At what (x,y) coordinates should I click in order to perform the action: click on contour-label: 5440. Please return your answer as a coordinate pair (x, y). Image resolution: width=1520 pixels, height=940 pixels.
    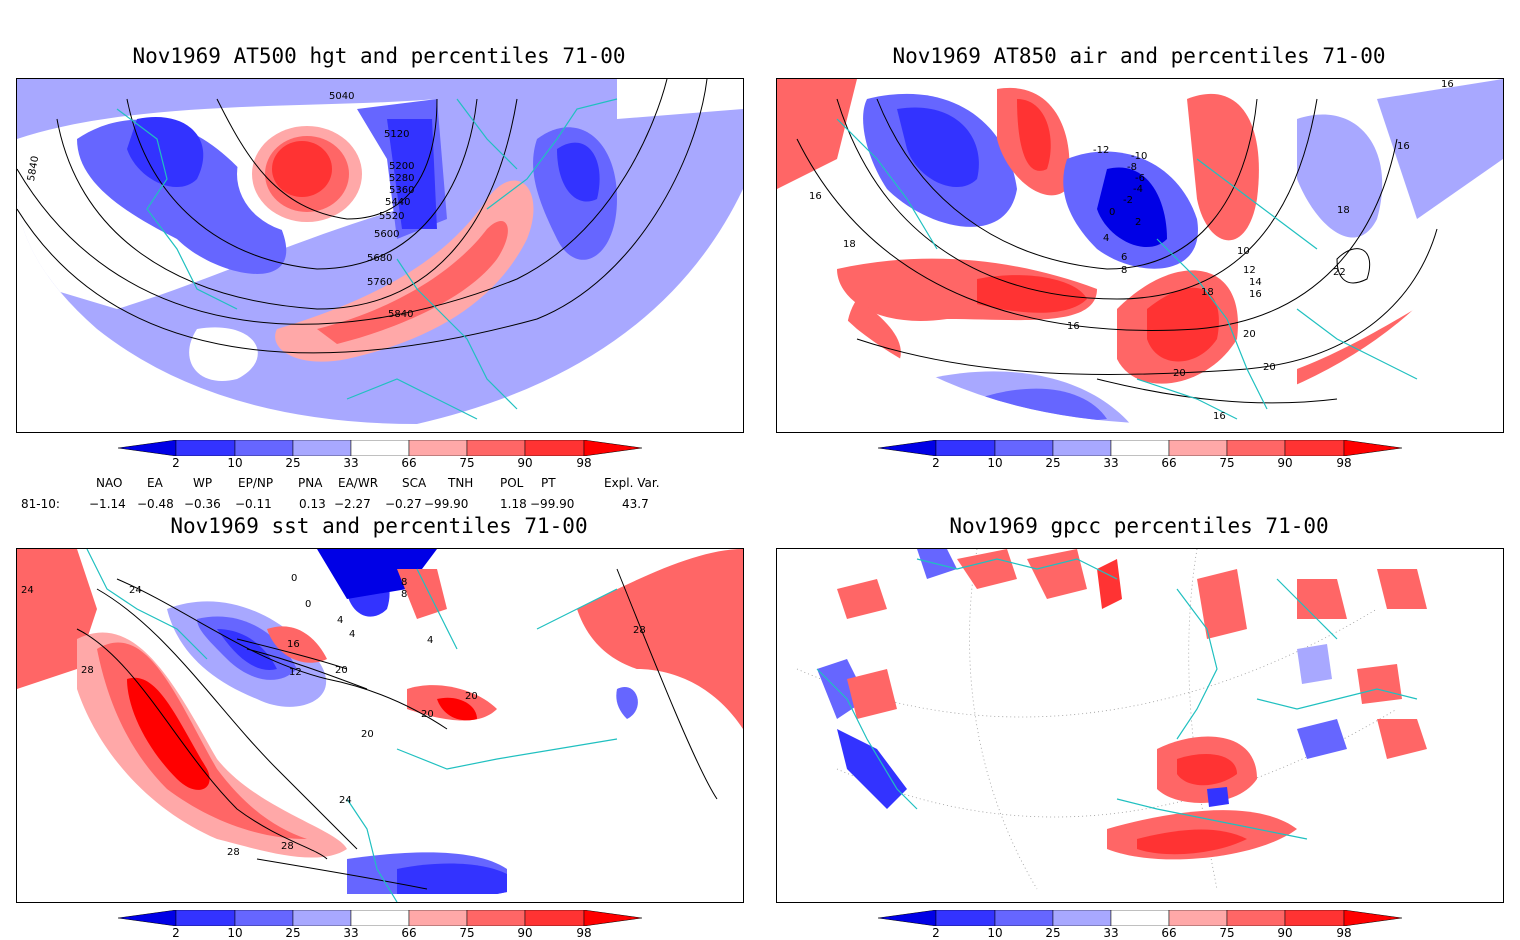
    Looking at the image, I should click on (397, 202).